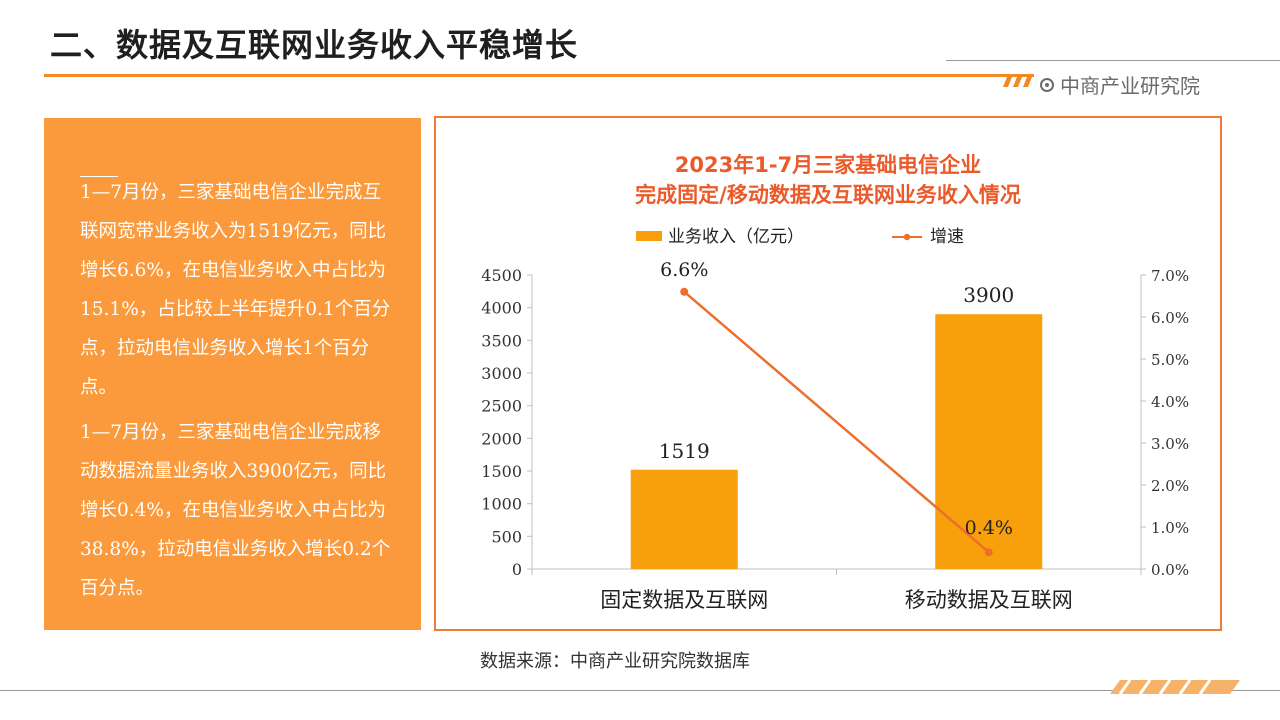  What do you see at coordinates (836, 422) in the screenshot?
I see `growth-line` at bounding box center [836, 422].